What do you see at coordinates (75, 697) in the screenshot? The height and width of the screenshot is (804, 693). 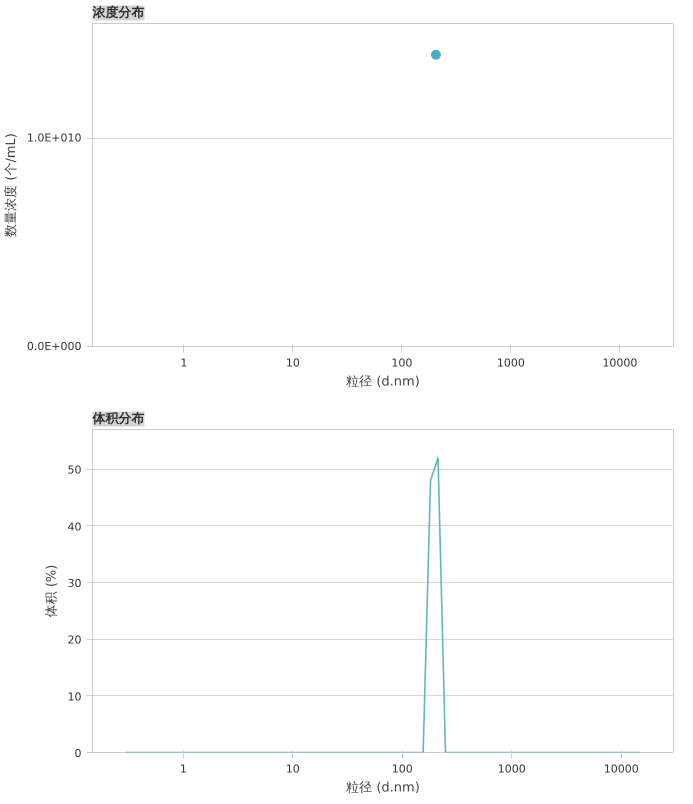 I see `y-tick-label: 10` at bounding box center [75, 697].